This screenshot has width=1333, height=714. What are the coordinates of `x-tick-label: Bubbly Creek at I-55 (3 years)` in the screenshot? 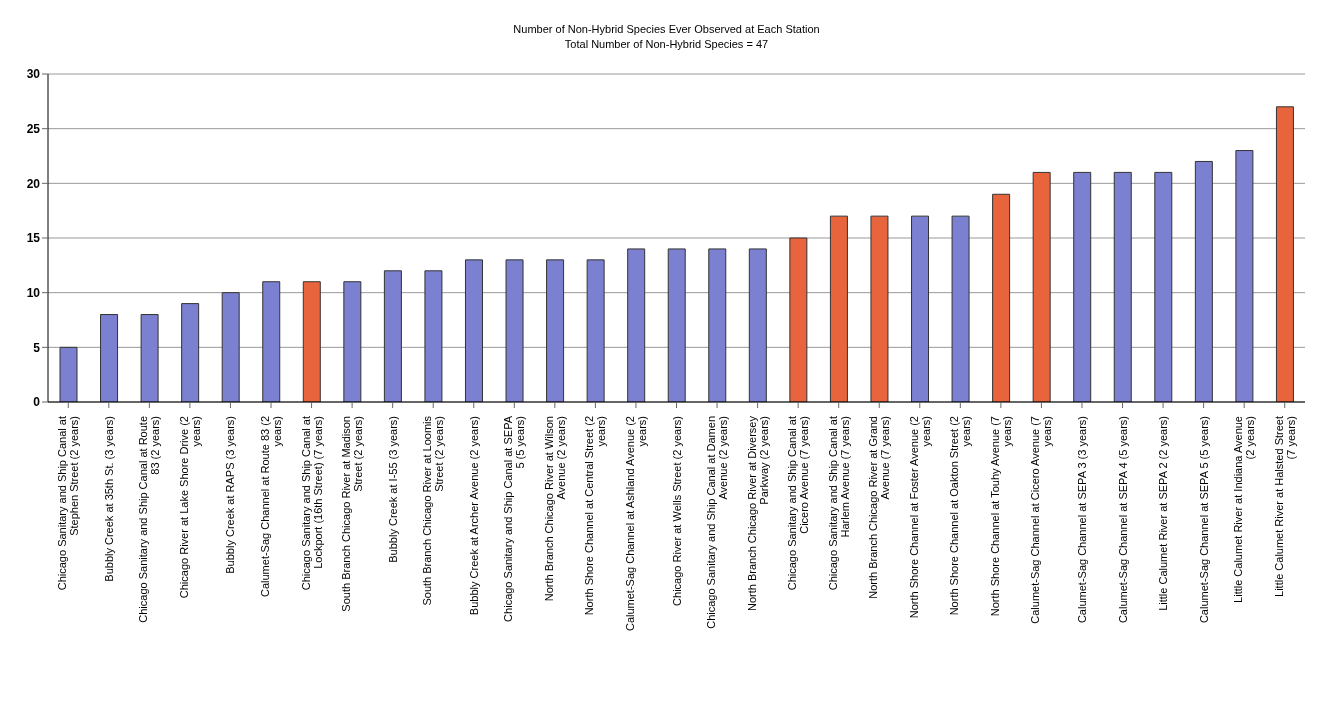 It's located at (392, 489).